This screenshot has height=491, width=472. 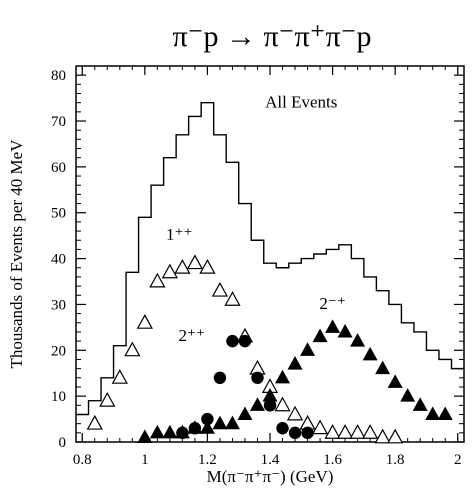 I want to click on x-axis-label: M(π⁻π⁺π⁻) (GeV), so click(x=270, y=476).